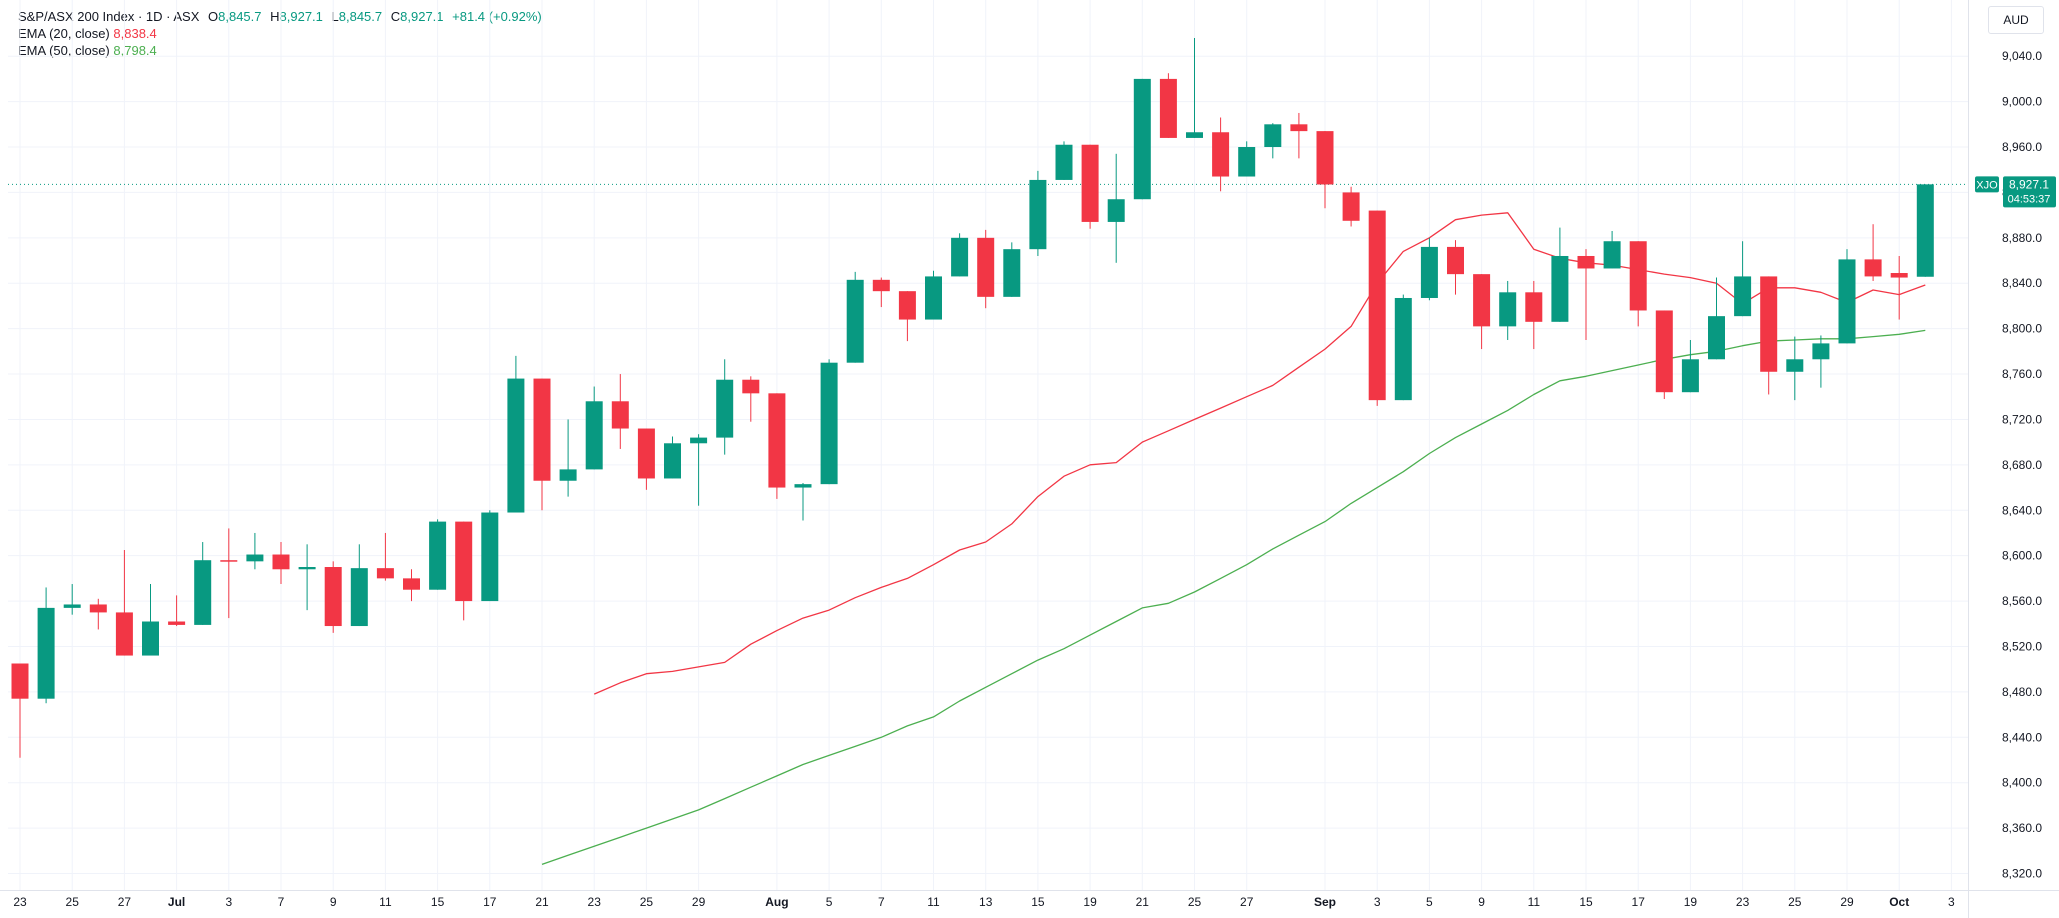  What do you see at coordinates (2022, 329) in the screenshot?
I see `price-tick-label: 8,800.0` at bounding box center [2022, 329].